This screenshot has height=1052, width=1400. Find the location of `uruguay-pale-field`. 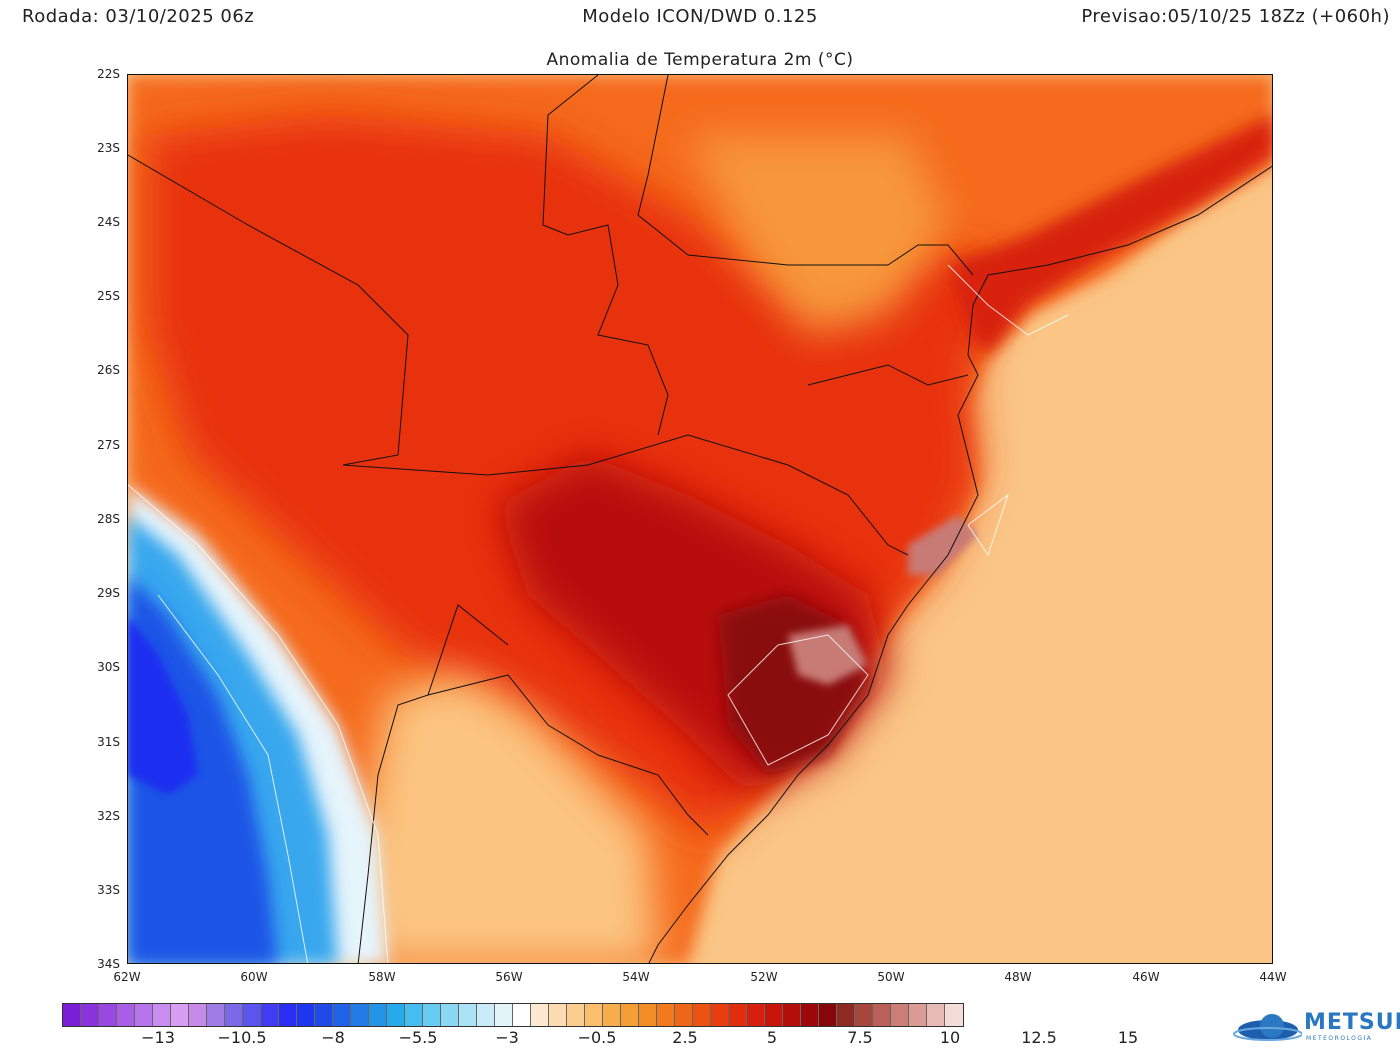

uruguay-pale-field is located at coordinates (508, 819).